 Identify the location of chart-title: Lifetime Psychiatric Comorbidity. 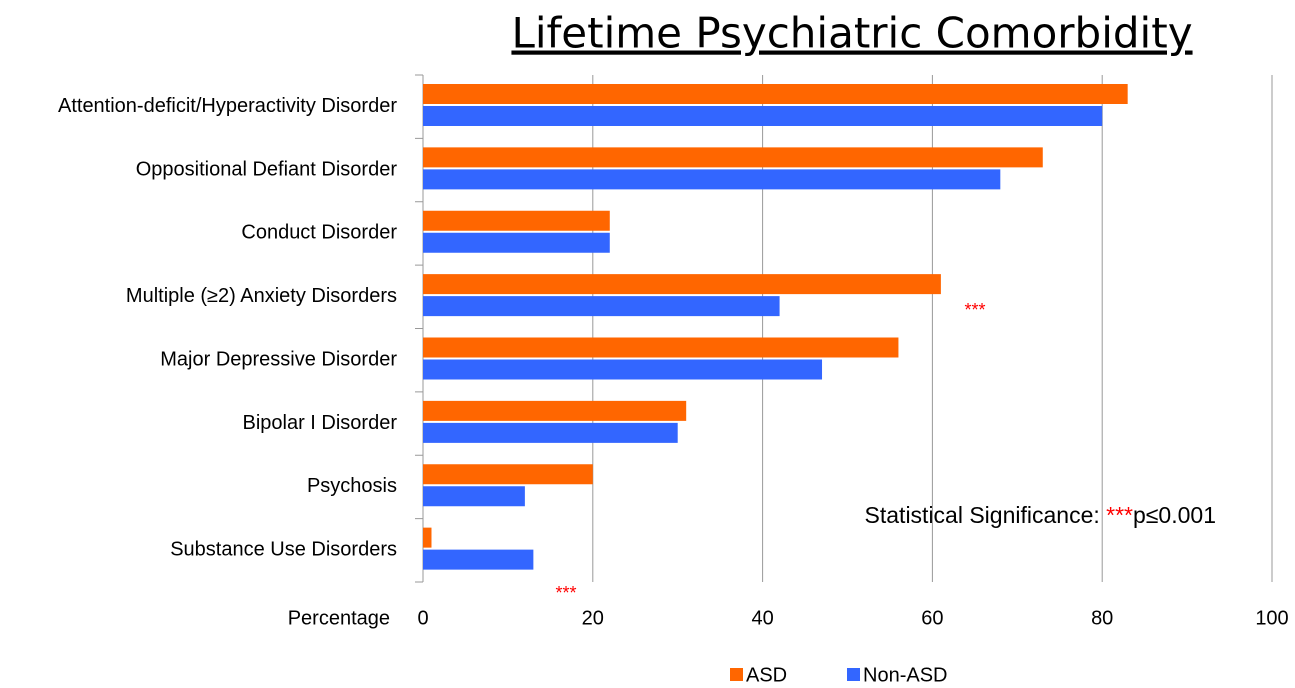
(851, 33).